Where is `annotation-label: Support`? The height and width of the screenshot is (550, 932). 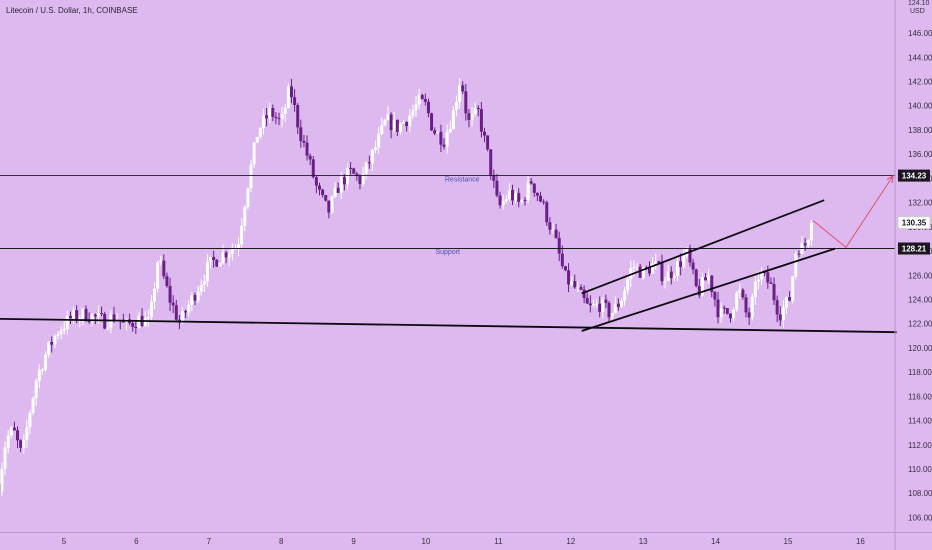
annotation-label: Support is located at coordinates (447, 252).